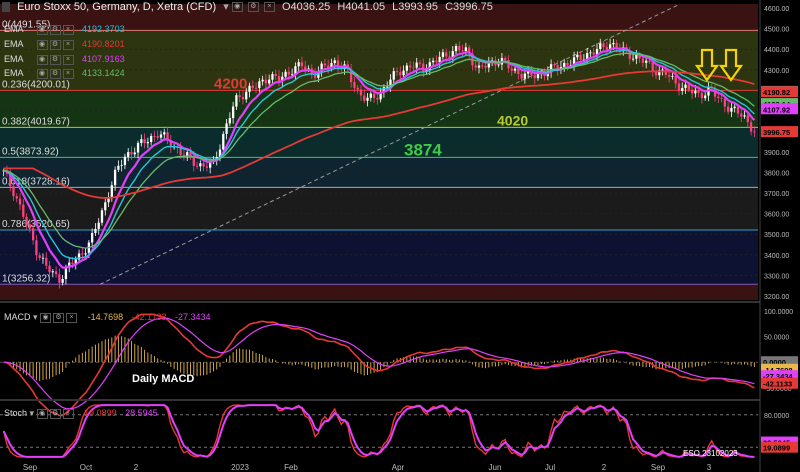 The width and height of the screenshot is (800, 472). What do you see at coordinates (107, 317) in the screenshot?
I see `macd-legend: MACD ▾ ◉ ⚙ × -14.7698 -42.1133 -27.3434` at bounding box center [107, 317].